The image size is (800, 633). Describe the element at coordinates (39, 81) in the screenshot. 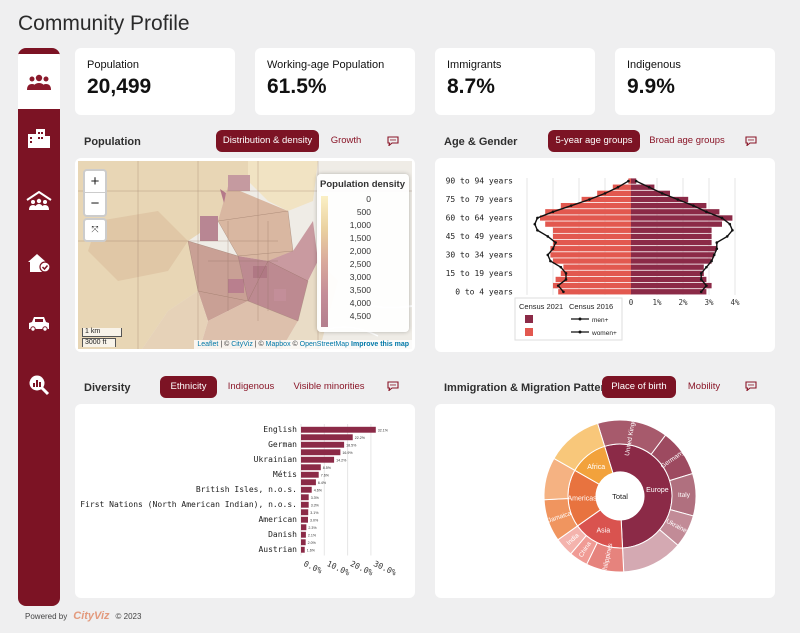

I see `sidebar-item-population` at that location.